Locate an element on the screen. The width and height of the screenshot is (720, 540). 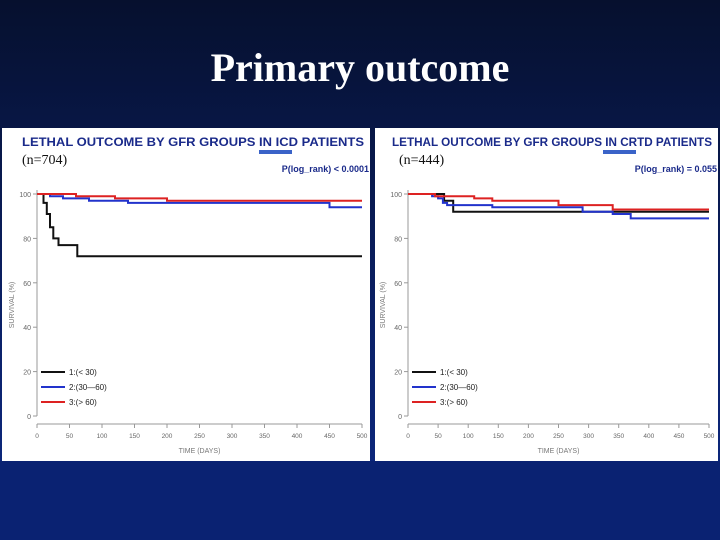
pvalue-label: P(log_rank) < 0.0001 is located at coordinates (325, 169).